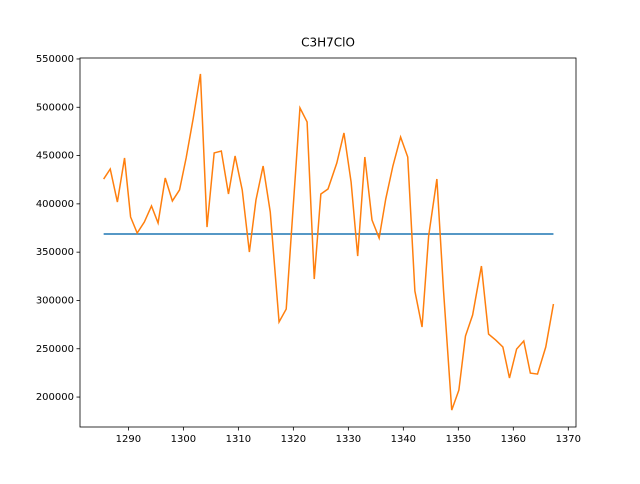 This screenshot has width=640, height=484. I want to click on x-tick-label: 1300, so click(183, 439).